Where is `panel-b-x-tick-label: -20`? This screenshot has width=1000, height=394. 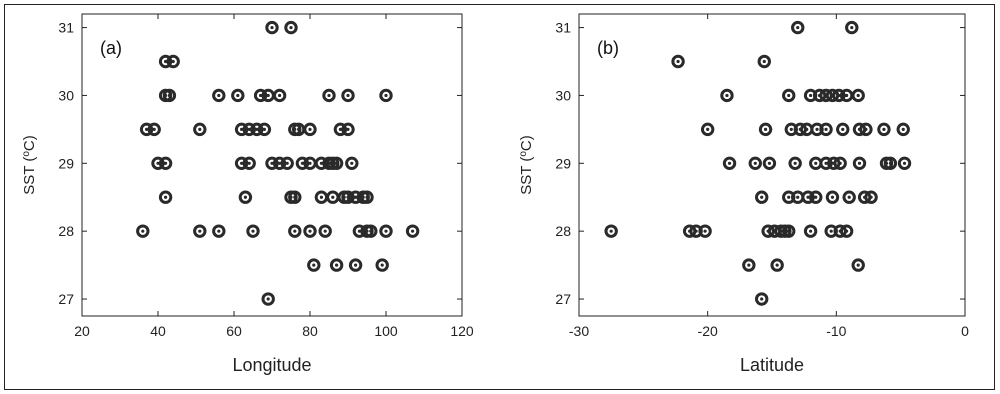 panel-b-x-tick-label: -20 is located at coordinates (708, 331).